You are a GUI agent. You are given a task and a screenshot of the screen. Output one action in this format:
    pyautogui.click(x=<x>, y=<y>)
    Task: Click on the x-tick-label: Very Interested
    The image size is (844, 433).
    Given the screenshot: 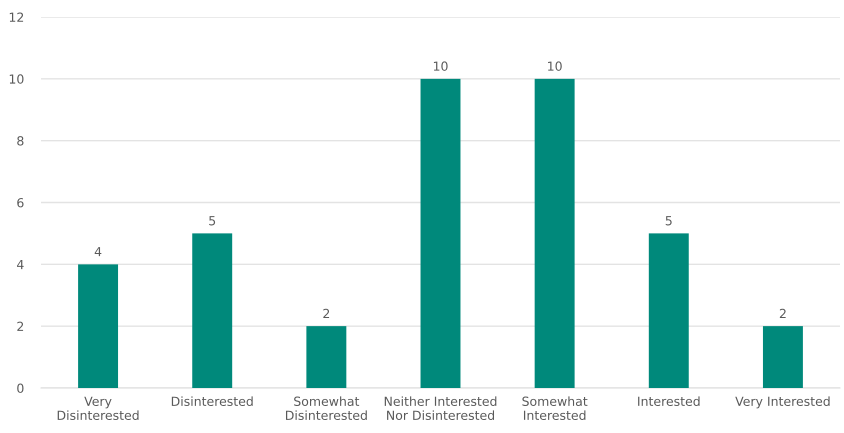 What is the action you would take?
    pyautogui.click(x=782, y=402)
    